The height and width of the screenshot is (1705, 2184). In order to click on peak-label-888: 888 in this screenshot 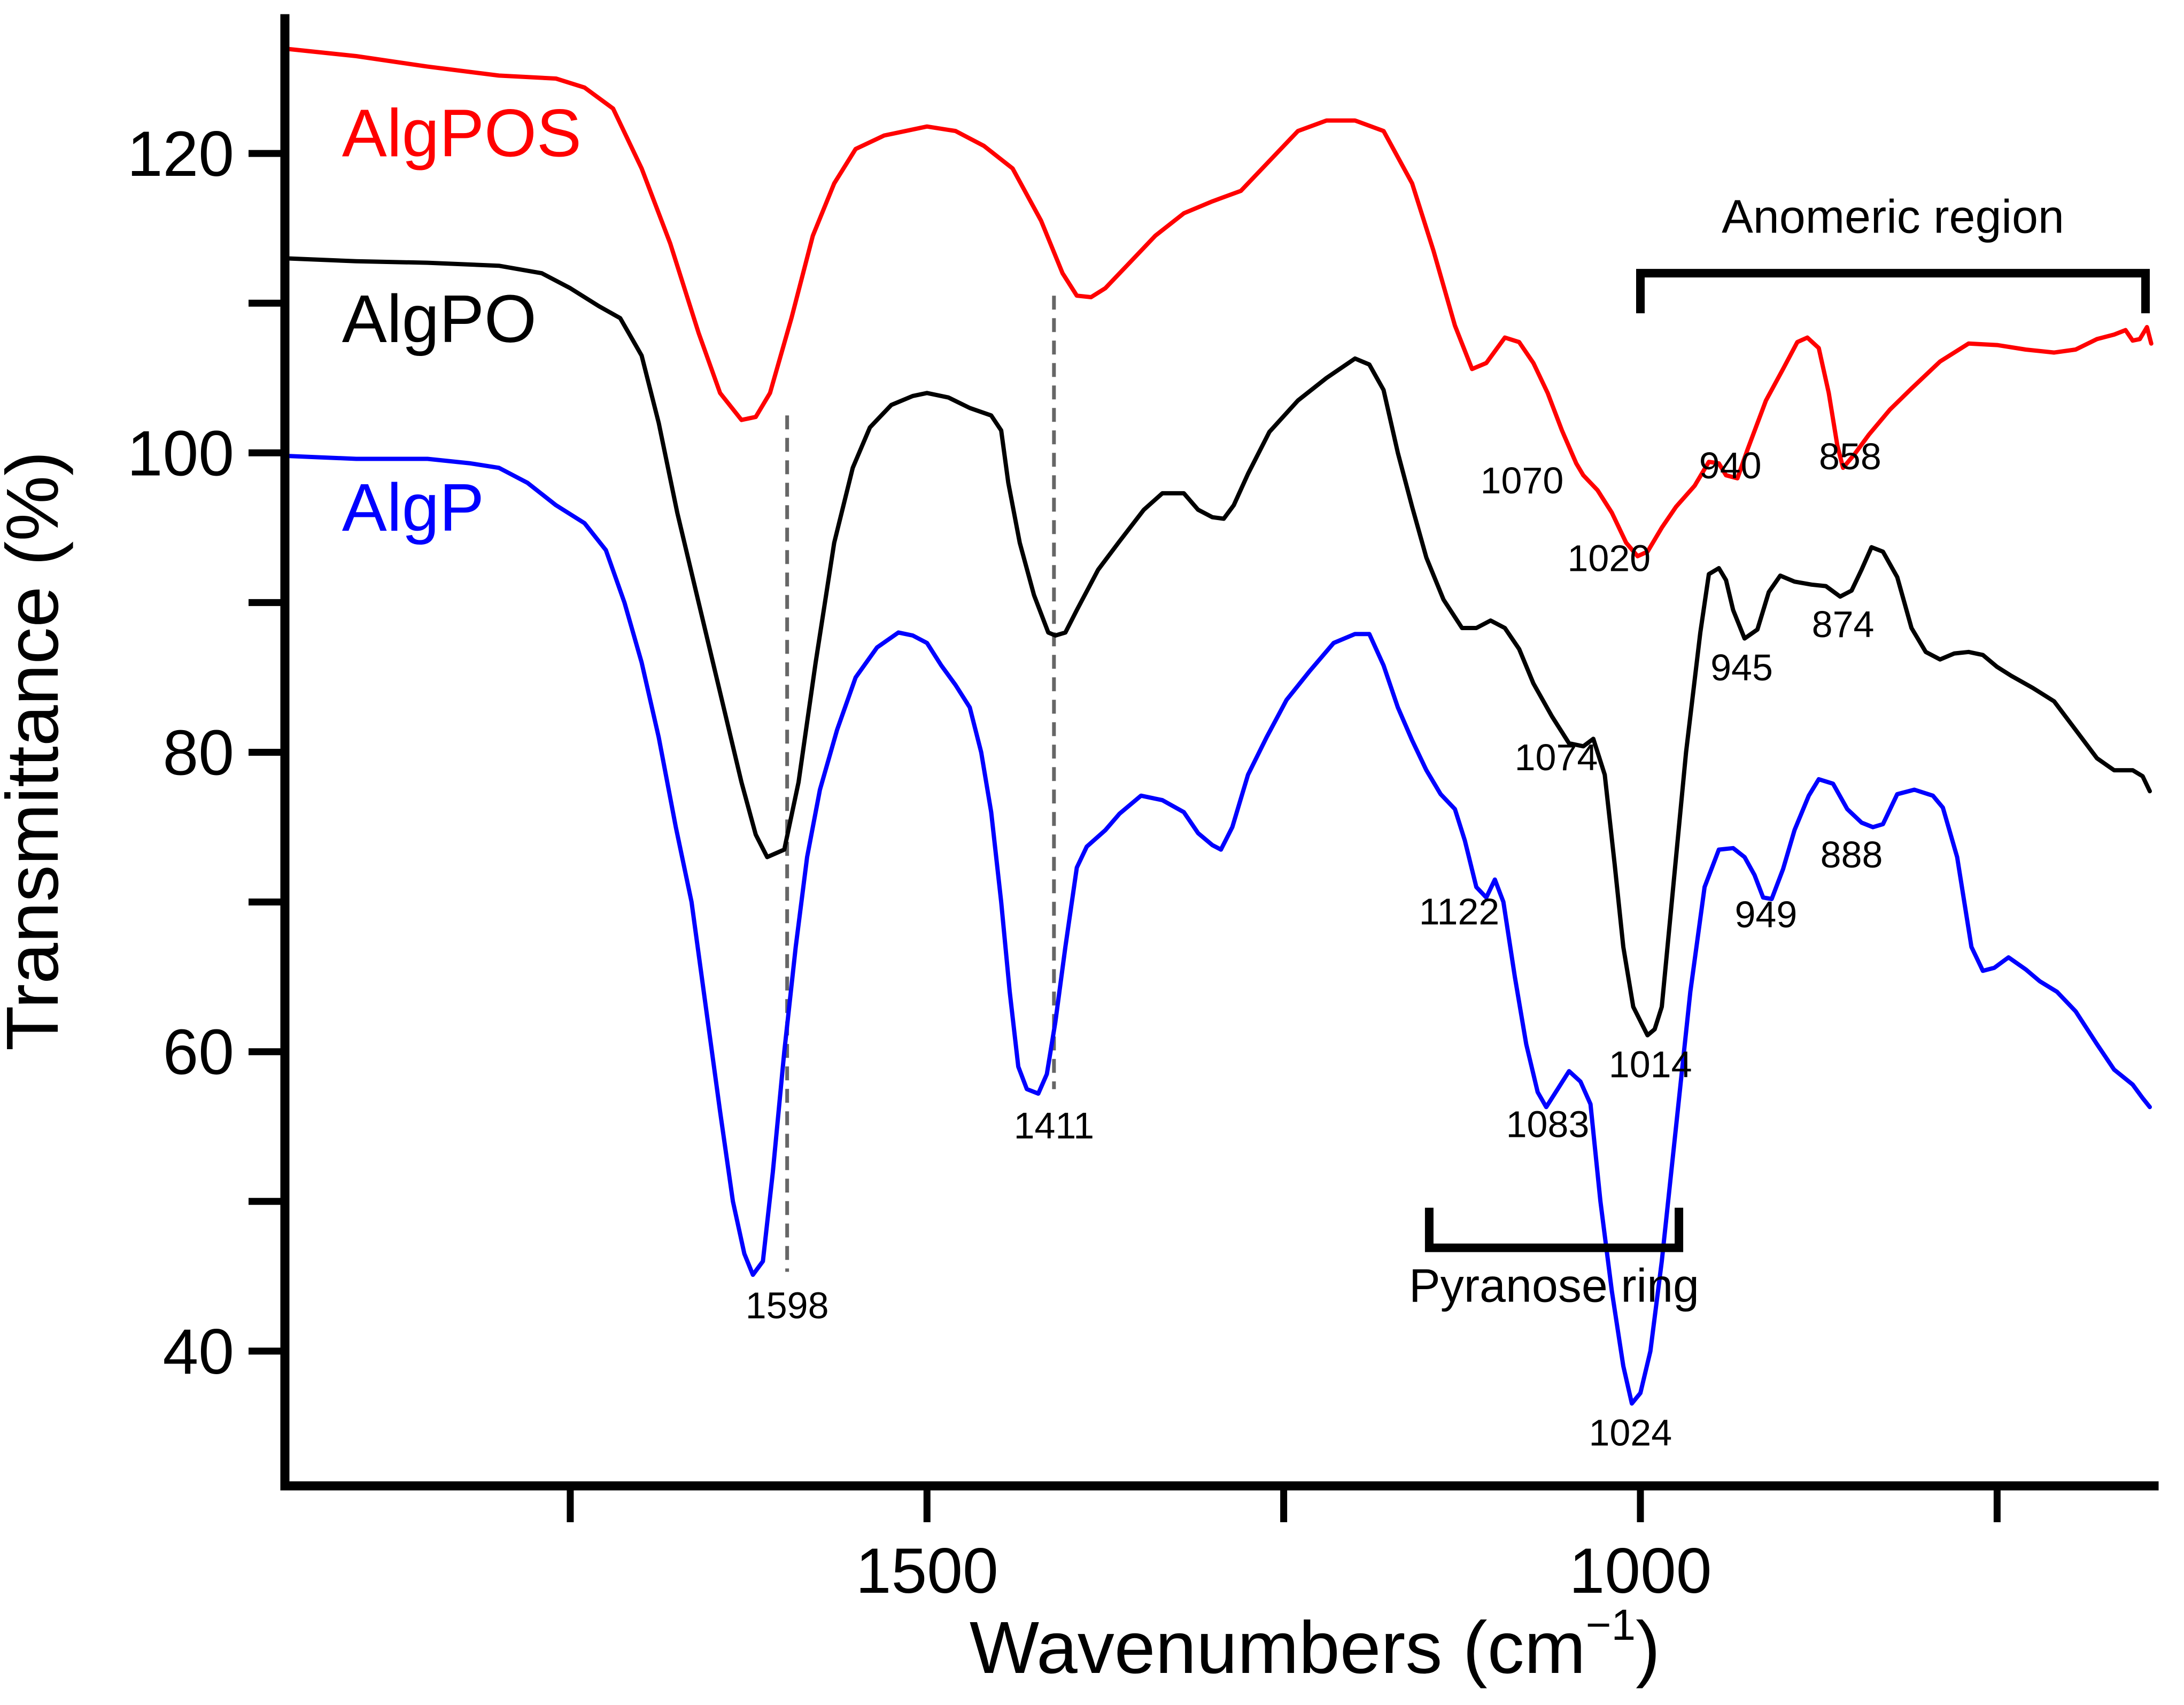, I will do `click(1852, 854)`.